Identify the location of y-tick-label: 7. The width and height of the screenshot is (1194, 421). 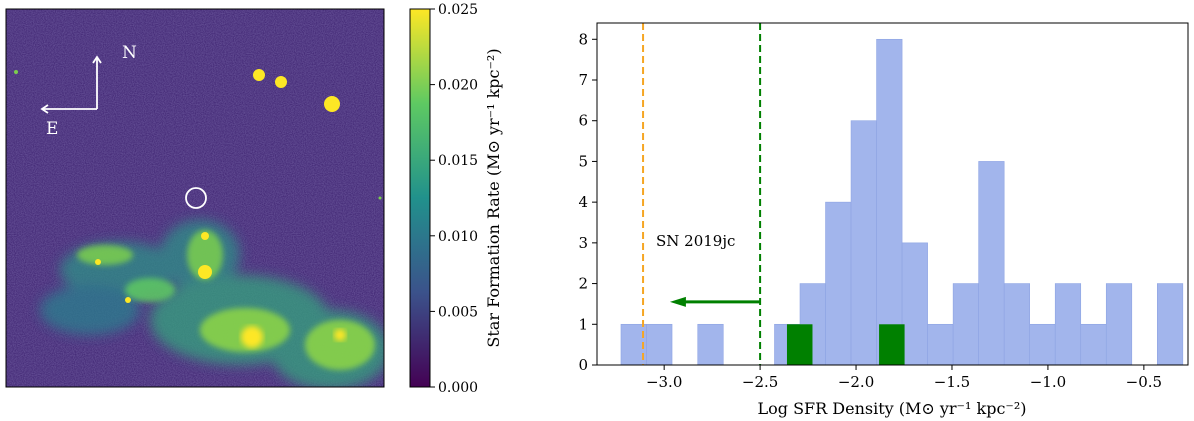
(583, 80).